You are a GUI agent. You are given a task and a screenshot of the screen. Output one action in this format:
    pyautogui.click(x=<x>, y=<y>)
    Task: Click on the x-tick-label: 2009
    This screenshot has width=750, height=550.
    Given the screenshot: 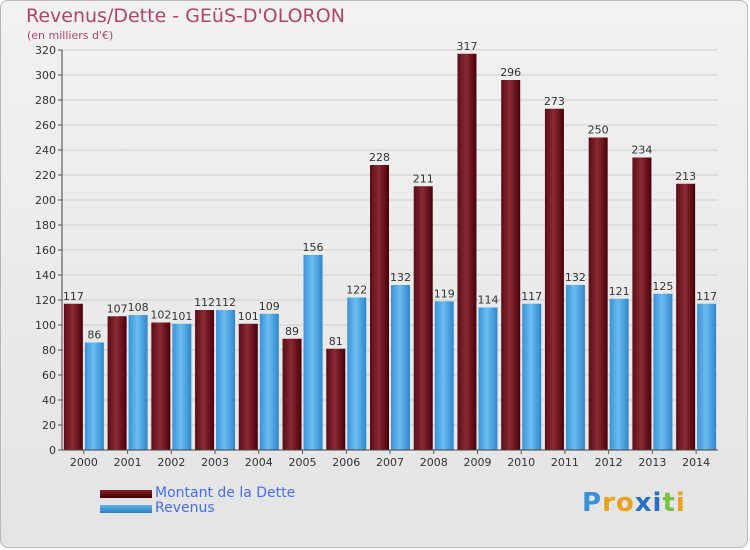 What is the action you would take?
    pyautogui.click(x=477, y=462)
    